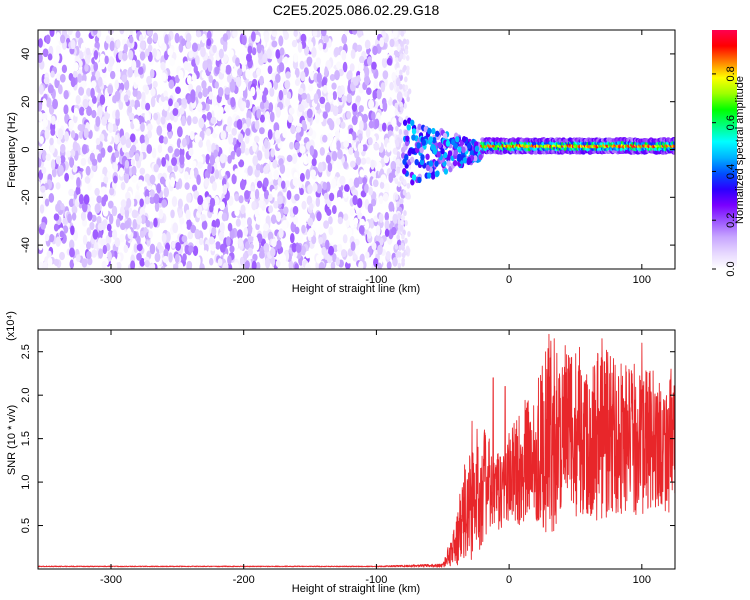 The width and height of the screenshot is (750, 600). I want to click on snr-ytick-label: 1.5, so click(26, 438).